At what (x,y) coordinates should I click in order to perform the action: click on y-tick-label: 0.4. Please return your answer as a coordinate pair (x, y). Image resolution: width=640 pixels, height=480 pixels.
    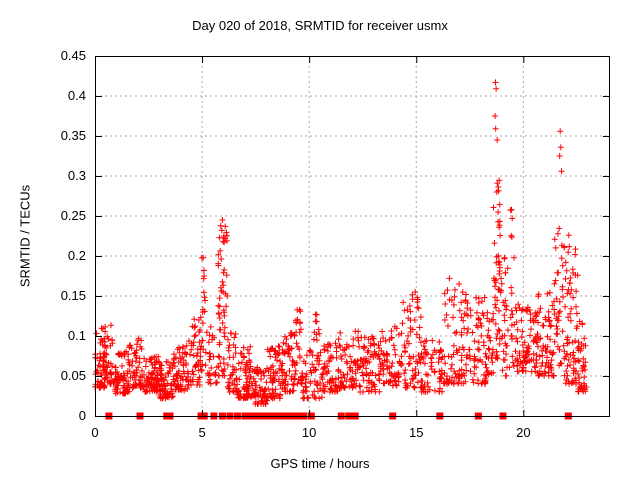
    Looking at the image, I should click on (77, 95).